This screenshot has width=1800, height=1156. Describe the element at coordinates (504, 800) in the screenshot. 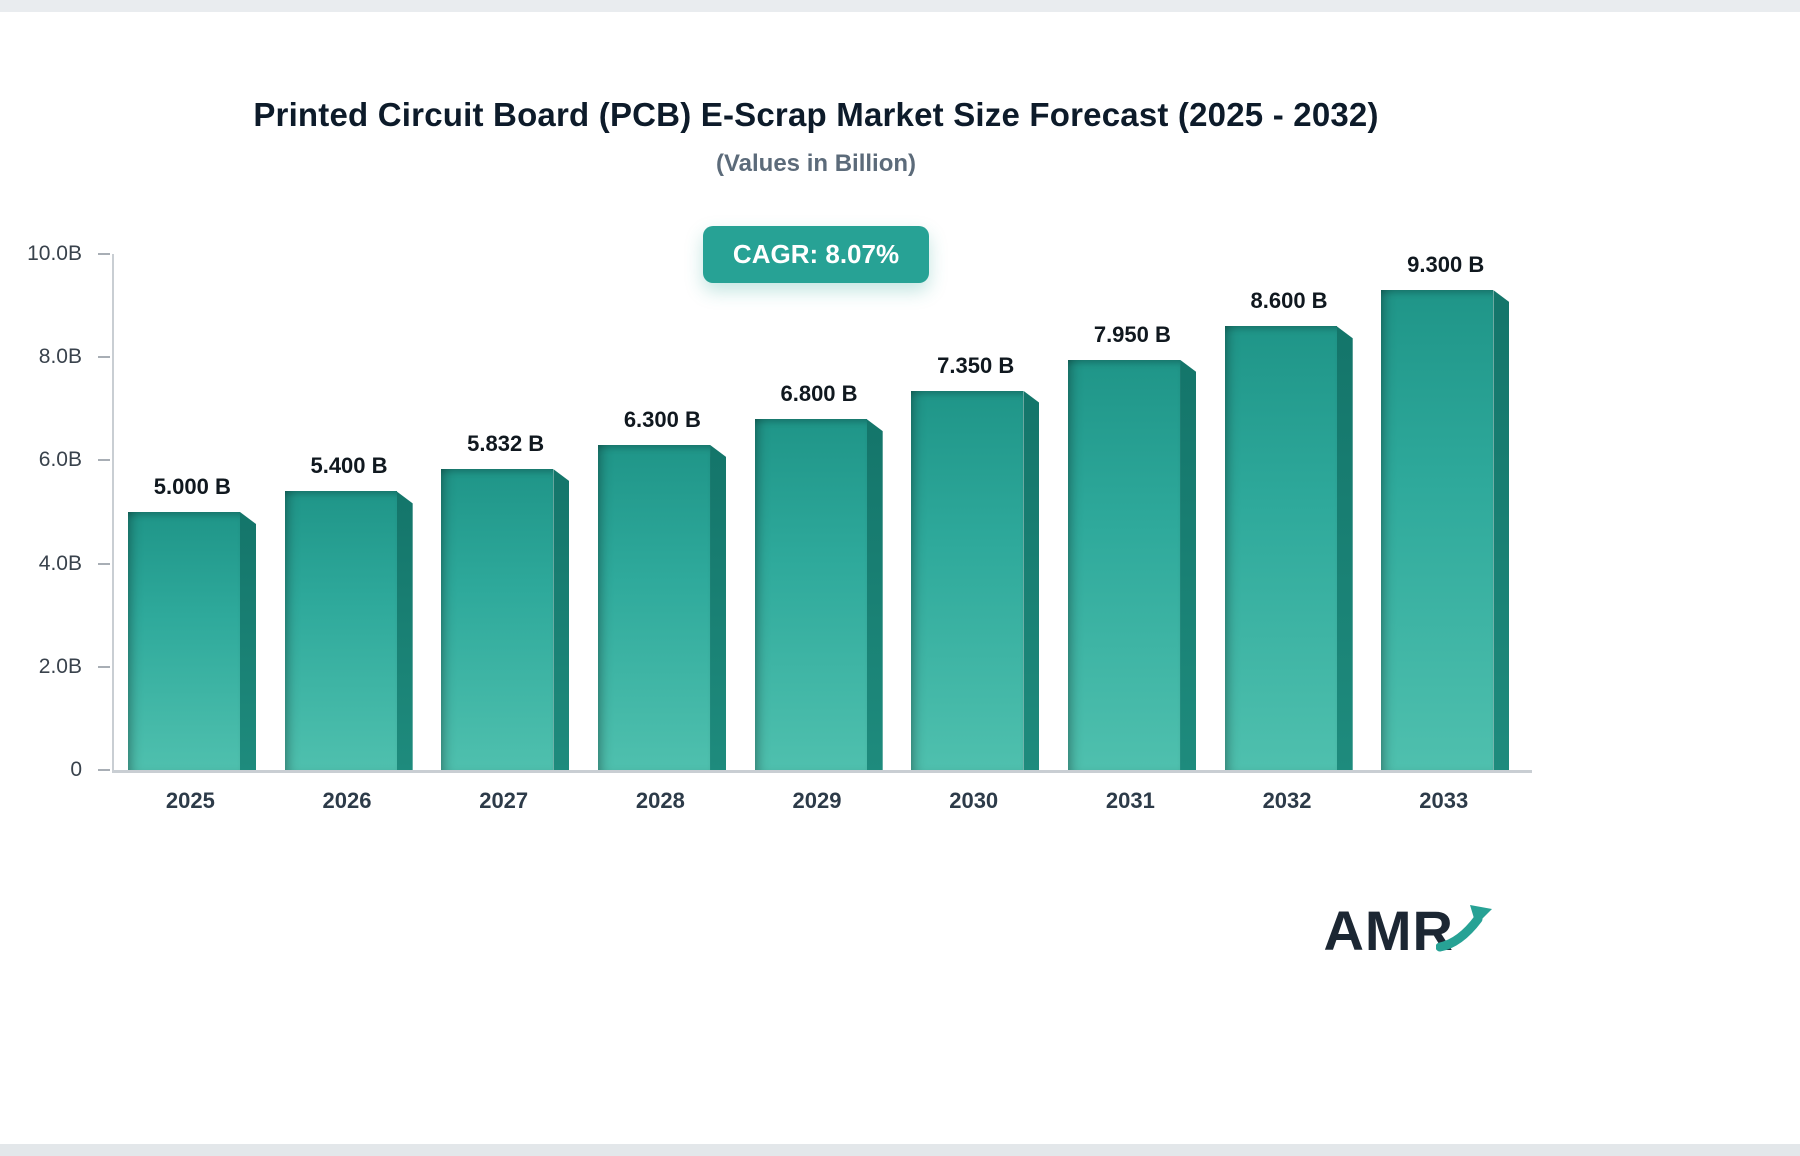

I see `x-axis-label: 2027` at that location.